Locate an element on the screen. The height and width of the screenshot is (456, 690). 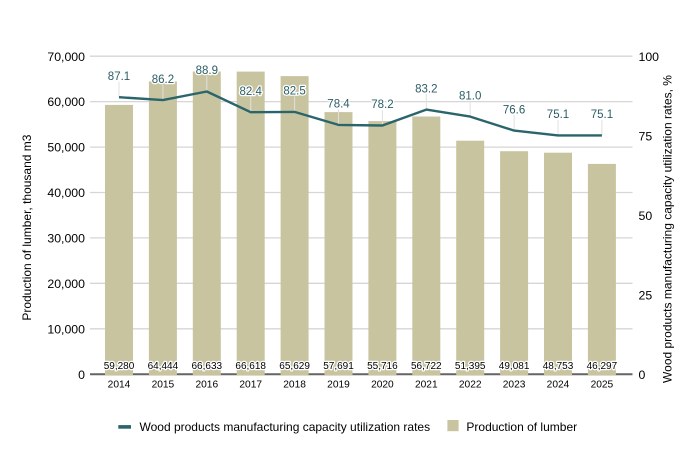
svg-text: 50,000 is located at coordinates (66, 148).